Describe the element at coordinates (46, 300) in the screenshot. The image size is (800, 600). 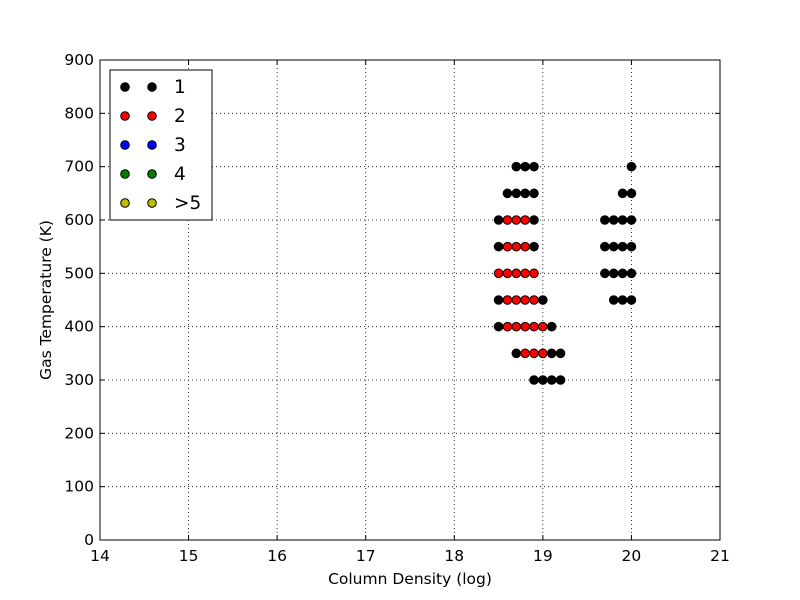
I see `y-axis-label: Gas Temperature (K)` at that location.